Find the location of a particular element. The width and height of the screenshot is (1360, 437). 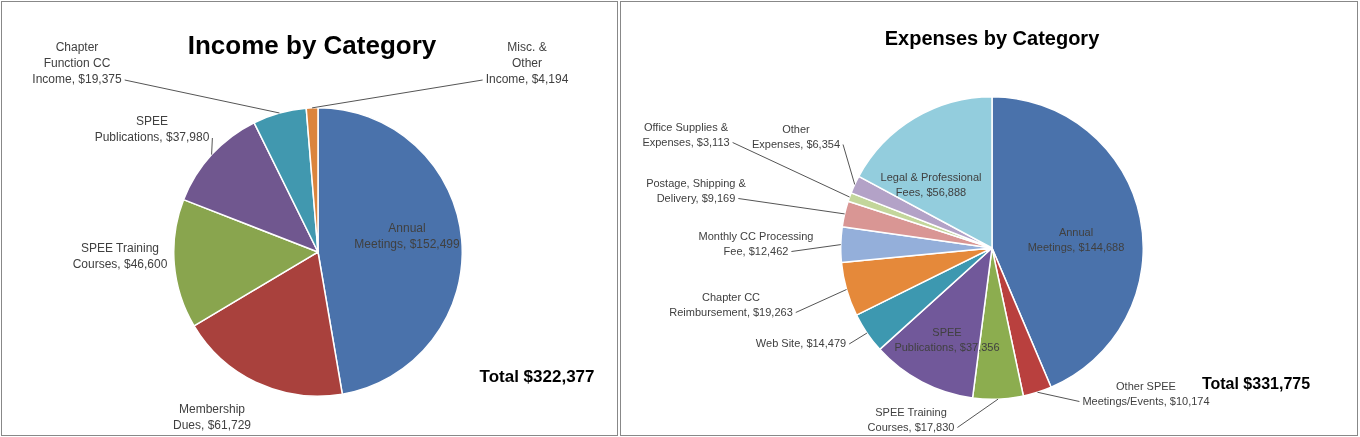

slice-label: Annual Meetings, $152,499 is located at coordinates (407, 236).